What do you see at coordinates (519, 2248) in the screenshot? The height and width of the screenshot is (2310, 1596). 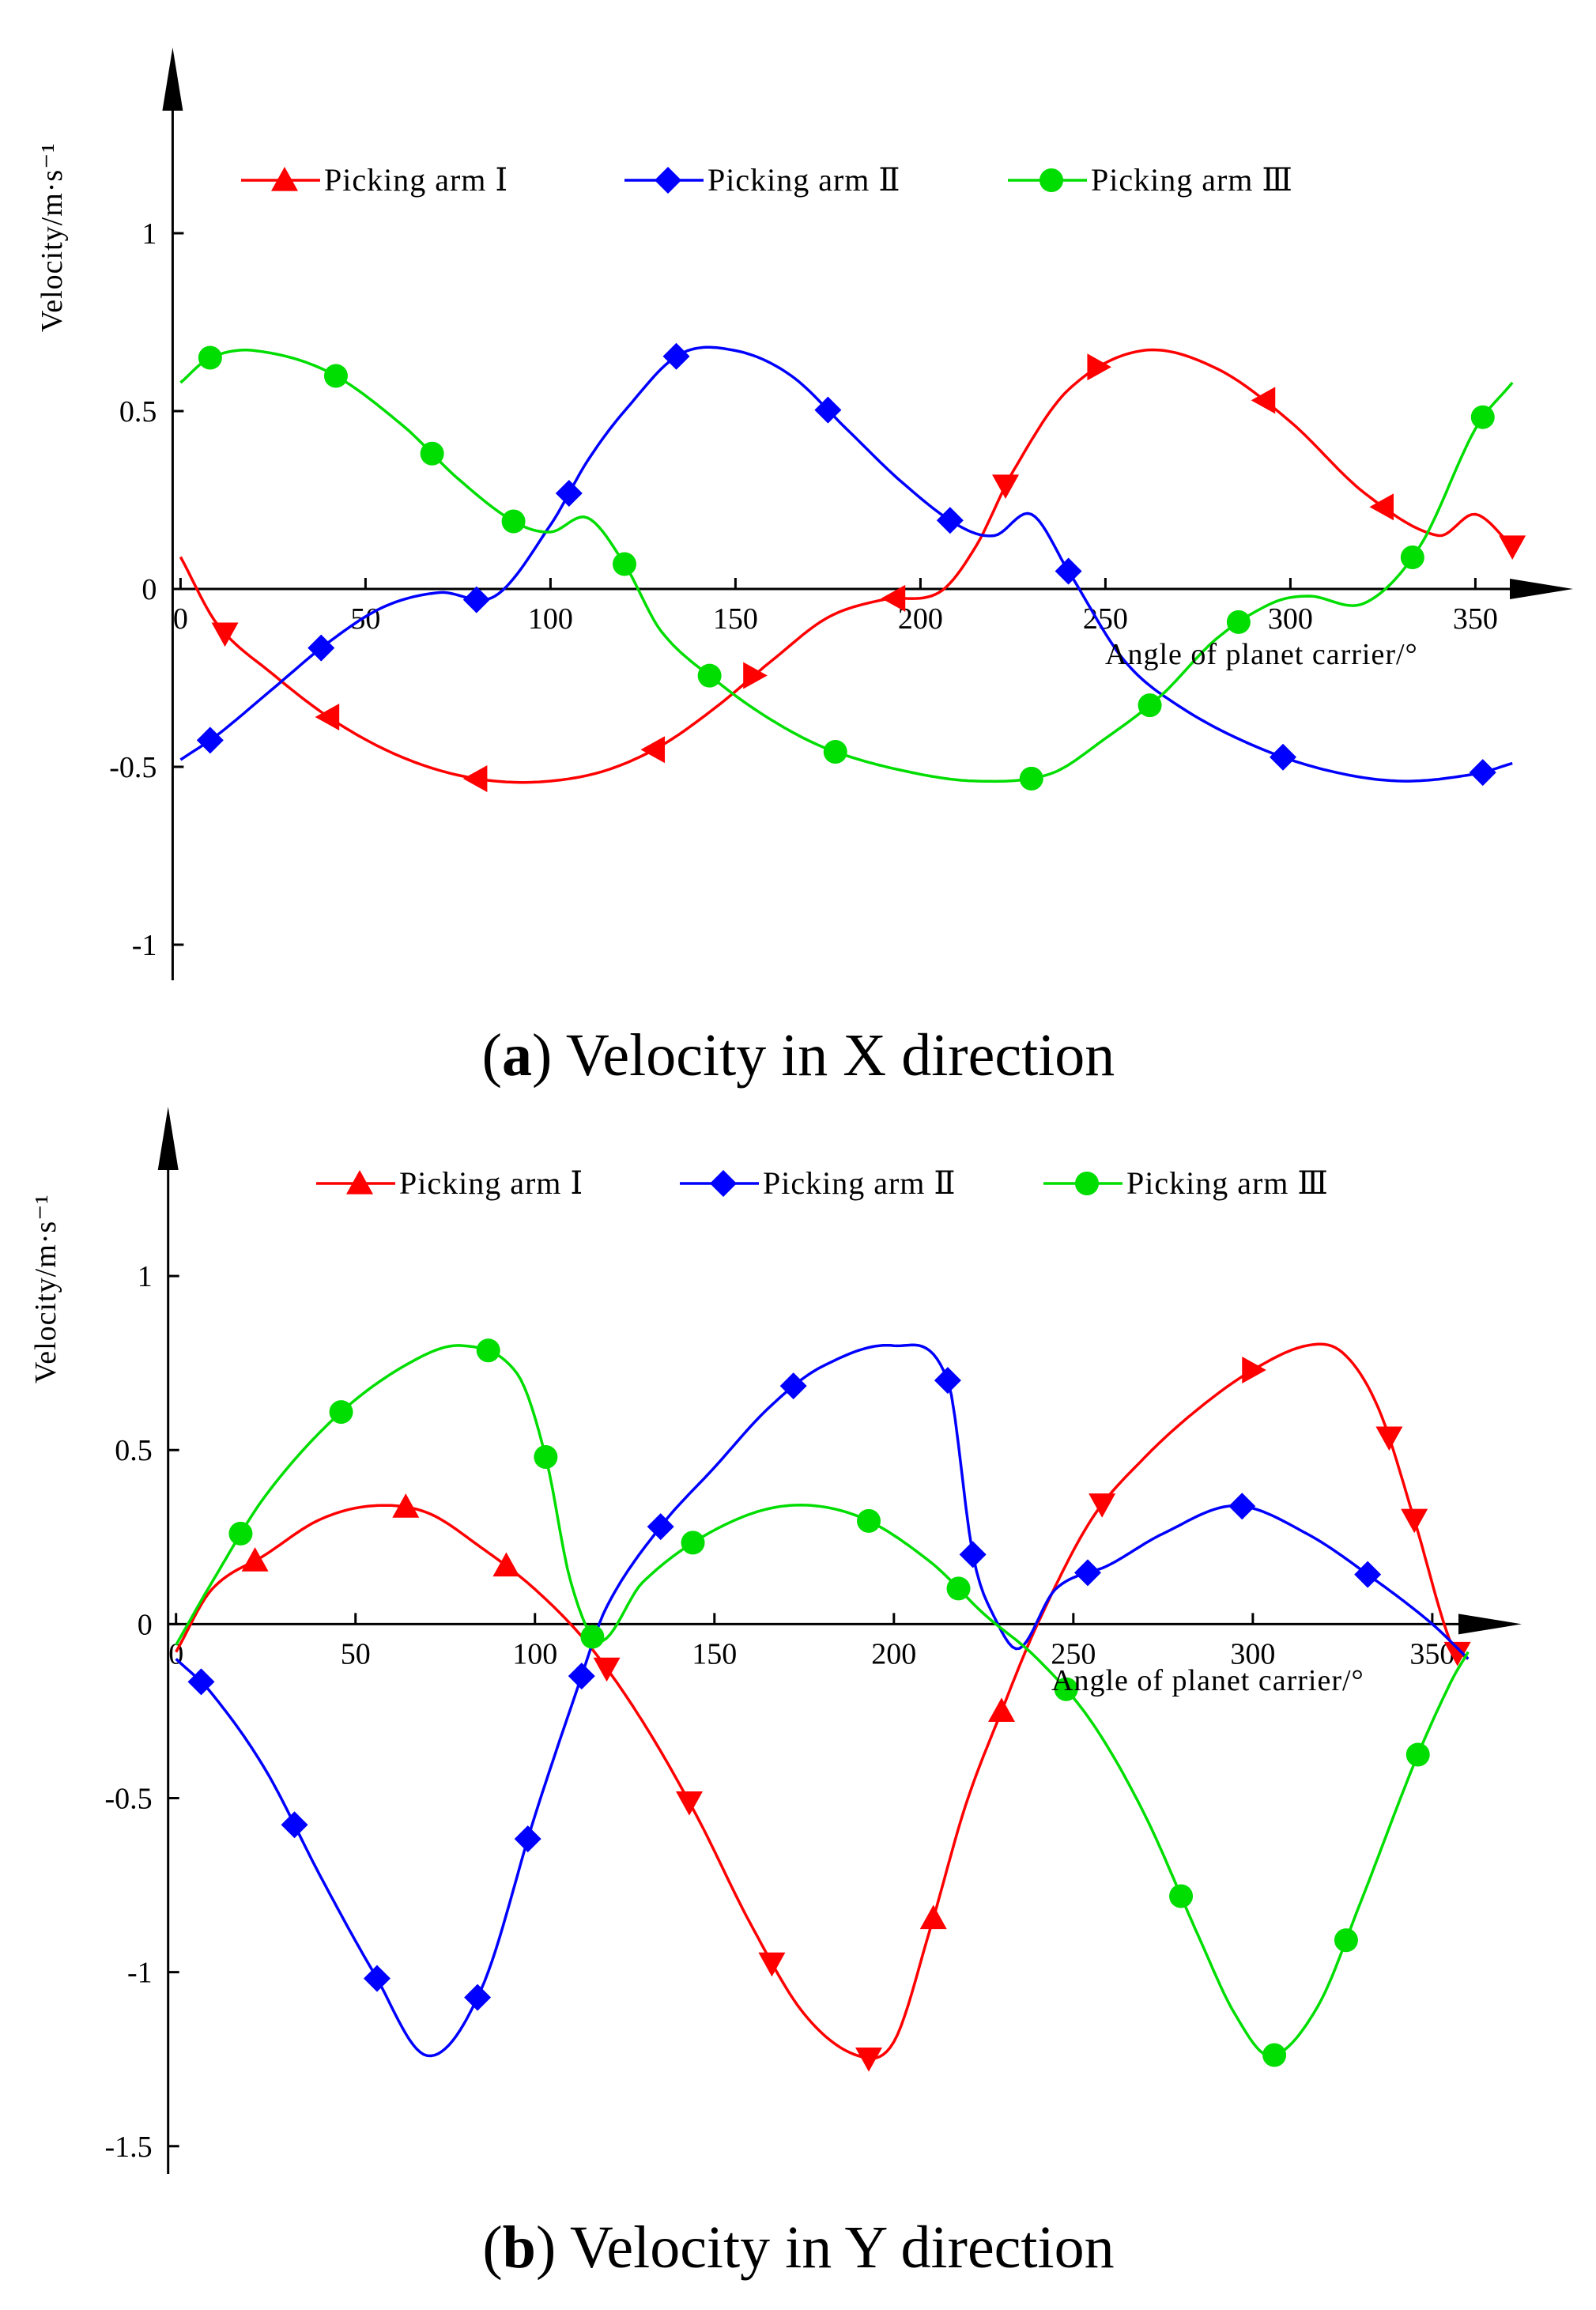 I see `panel-b-caption-letter: b` at bounding box center [519, 2248].